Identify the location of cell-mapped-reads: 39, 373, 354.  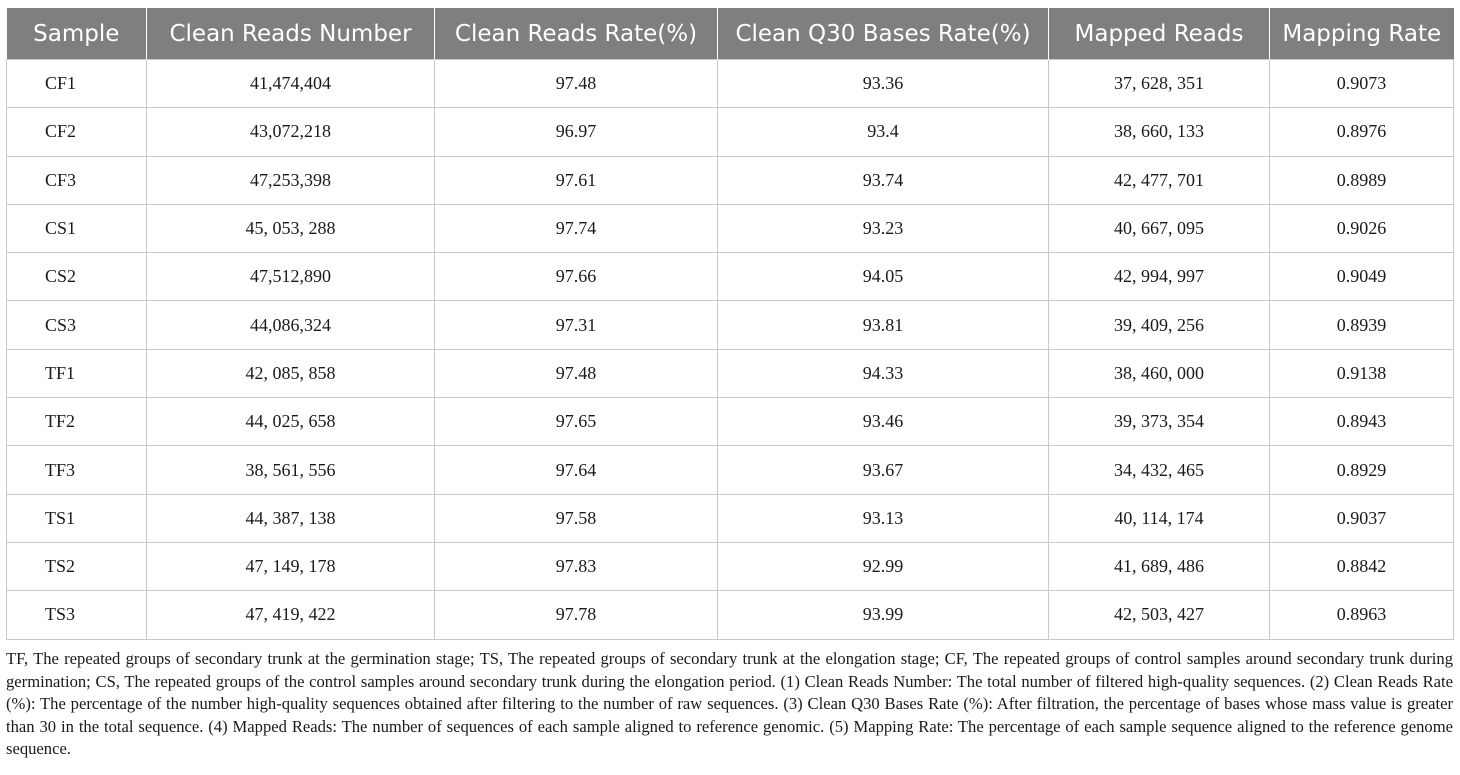
(1159, 422).